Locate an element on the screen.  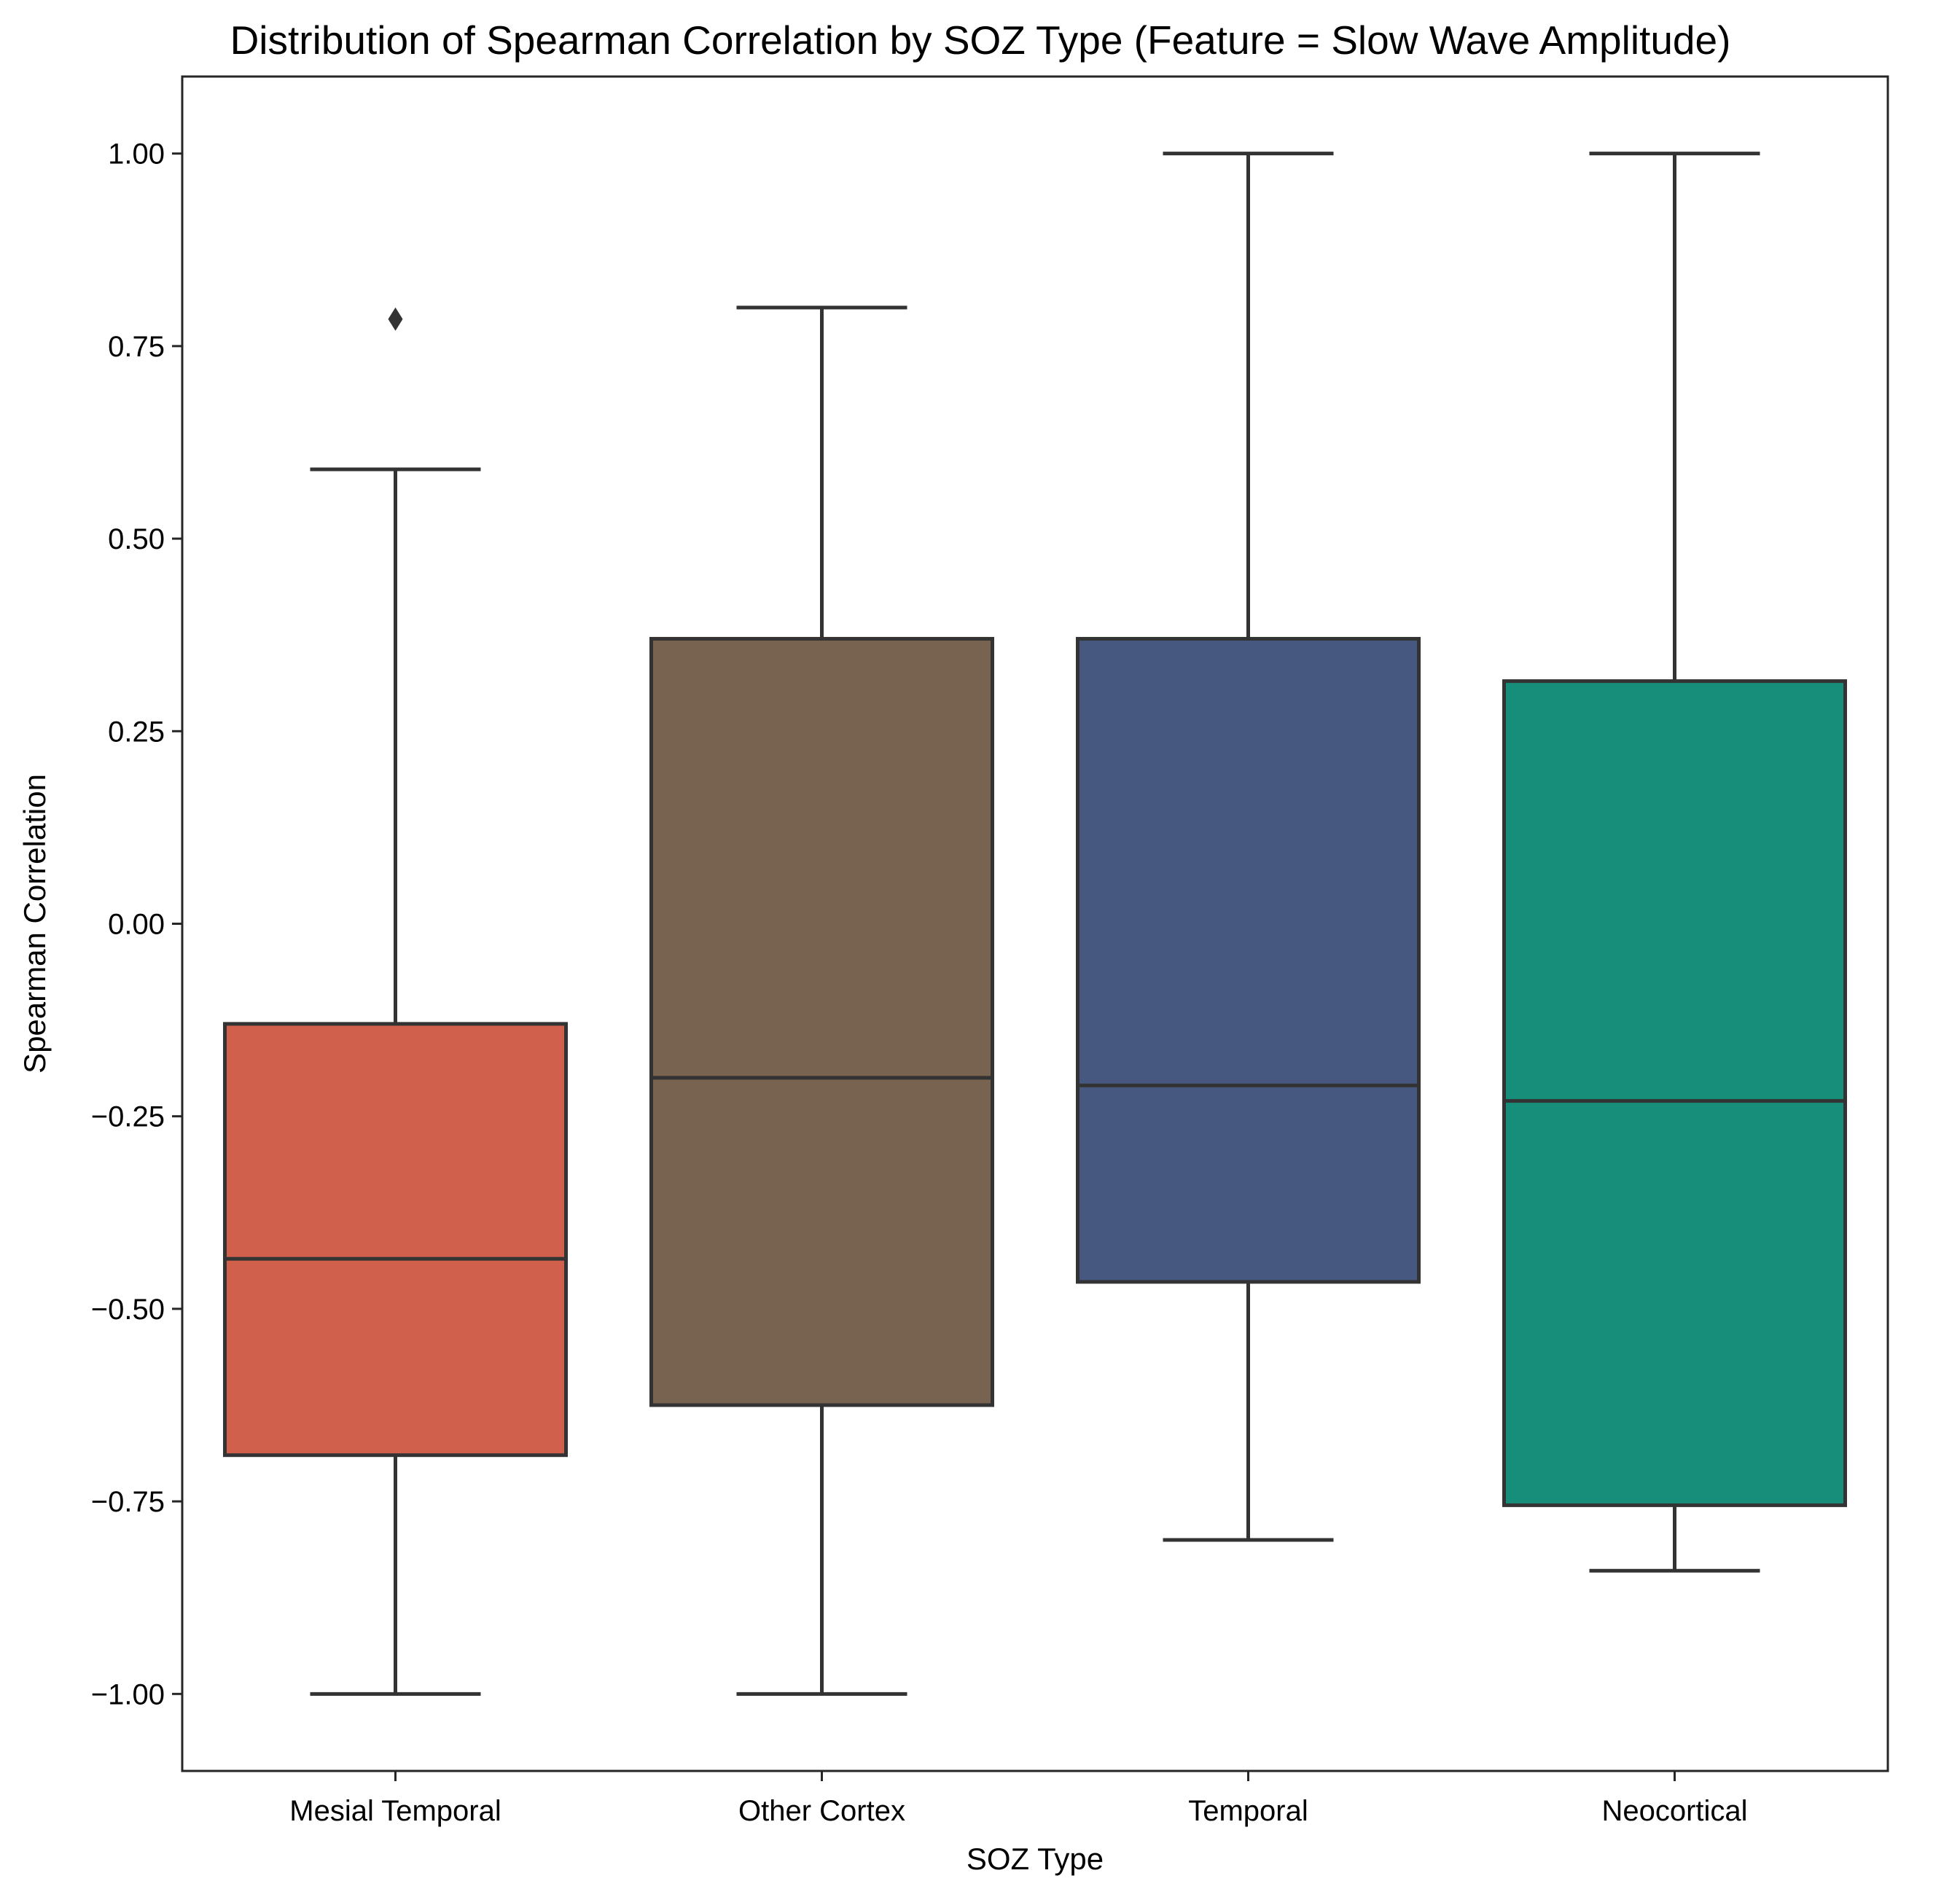
x-tick-label: Temporal is located at coordinates (1248, 1811).